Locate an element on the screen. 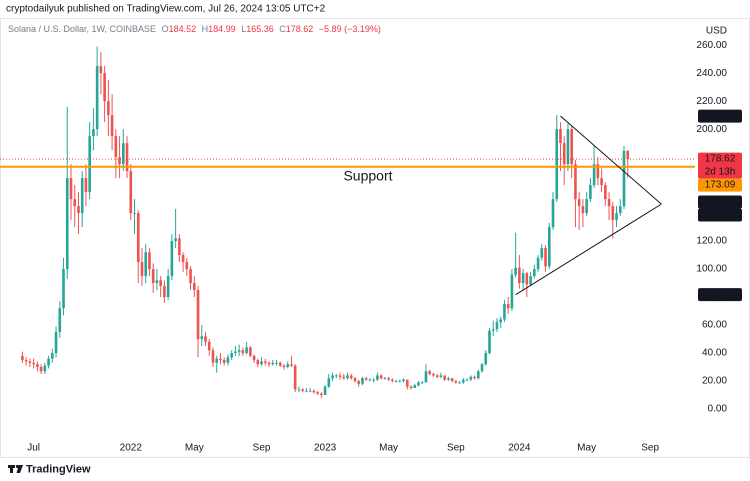 The image size is (750, 481). x-tick-label: Jul is located at coordinates (33, 448).